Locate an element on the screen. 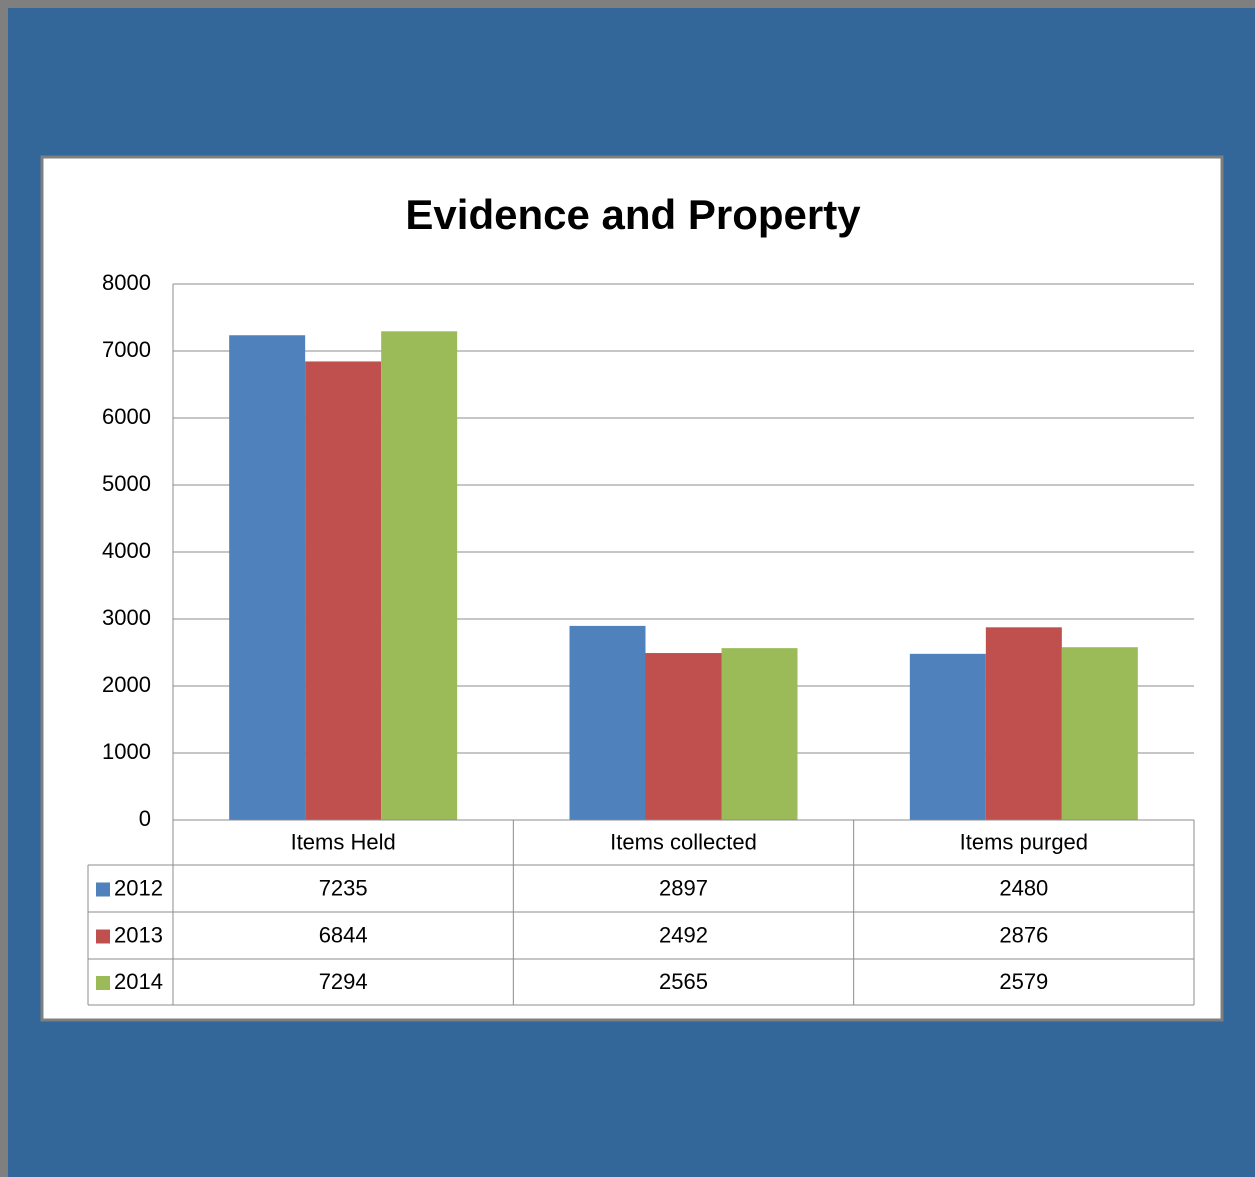  y-tick-label: 1000 is located at coordinates (126, 751).